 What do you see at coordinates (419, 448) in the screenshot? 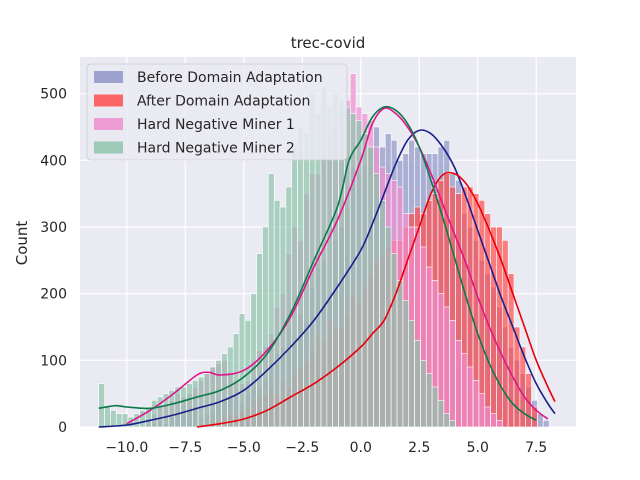
I see `x-tick-label: 2.5` at bounding box center [419, 448].